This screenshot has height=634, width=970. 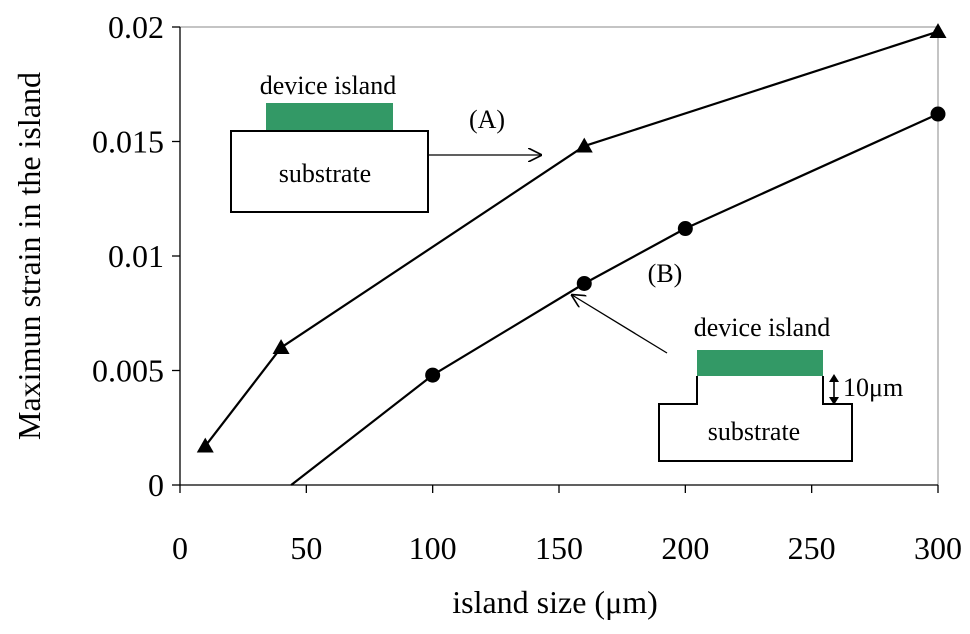 I want to click on y-tick-label: 0.015, so click(x=128, y=142).